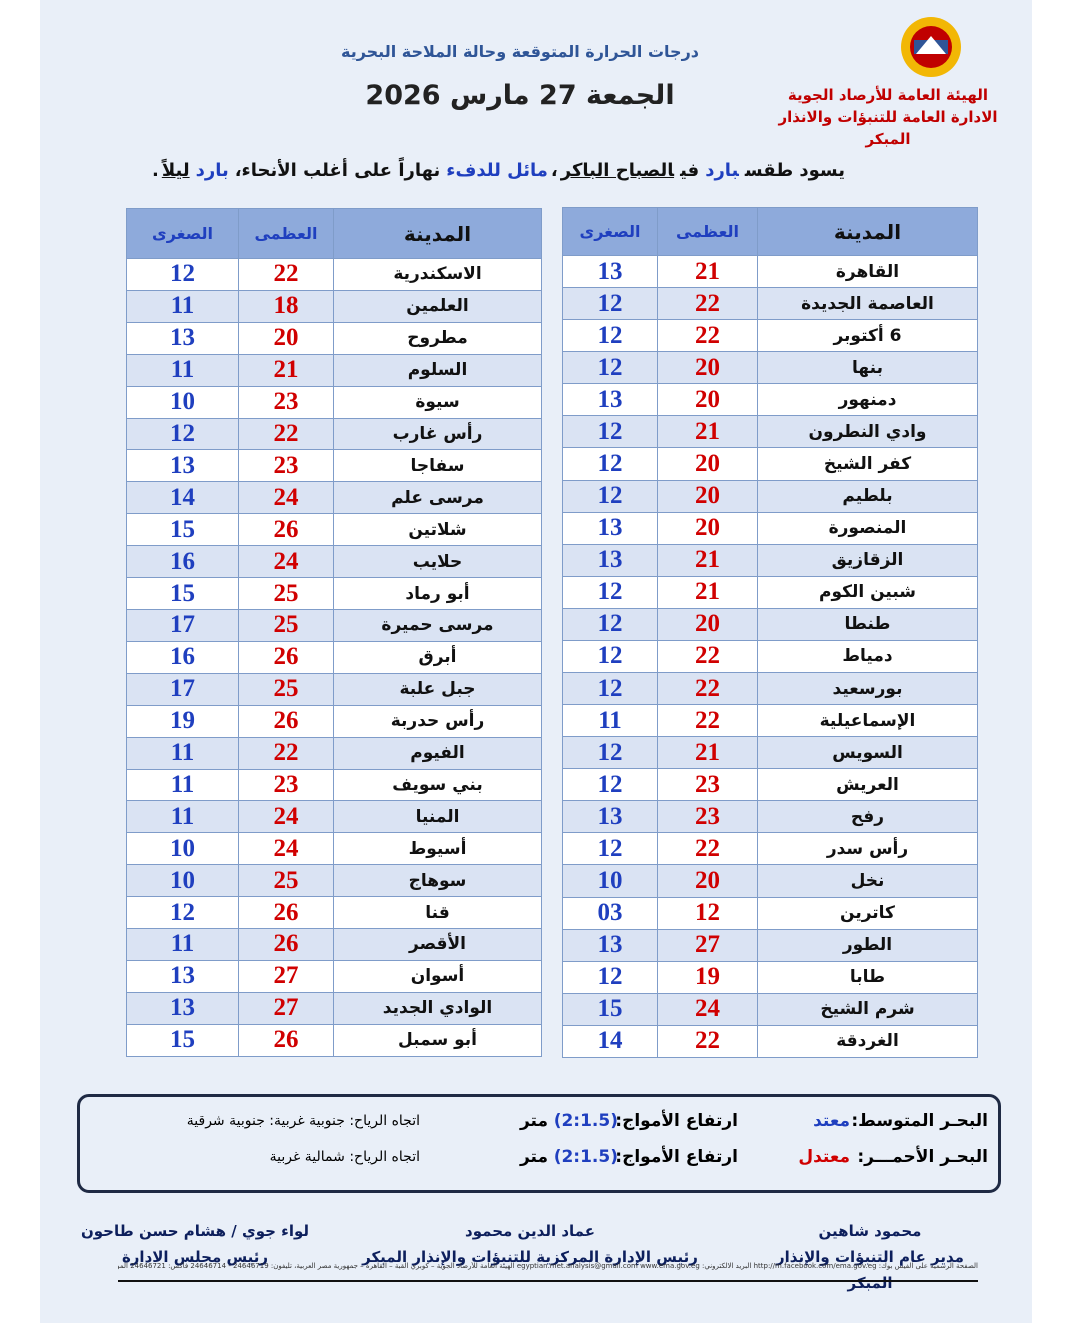 This screenshot has width=1080, height=1323. What do you see at coordinates (770, 432) in the screenshot?
I see `city-row: وادي النطرون 21 12` at bounding box center [770, 432].